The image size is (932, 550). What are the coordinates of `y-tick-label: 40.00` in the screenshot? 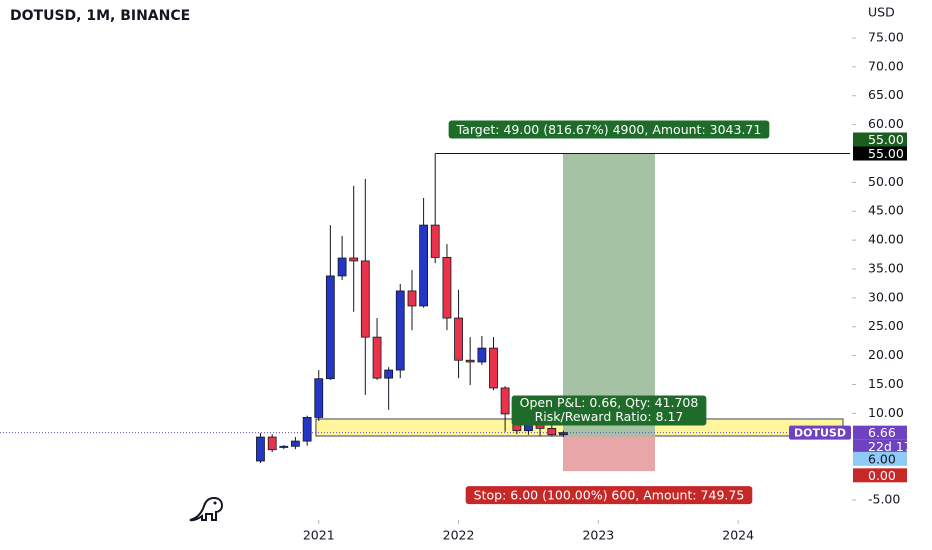 It's located at (886, 239).